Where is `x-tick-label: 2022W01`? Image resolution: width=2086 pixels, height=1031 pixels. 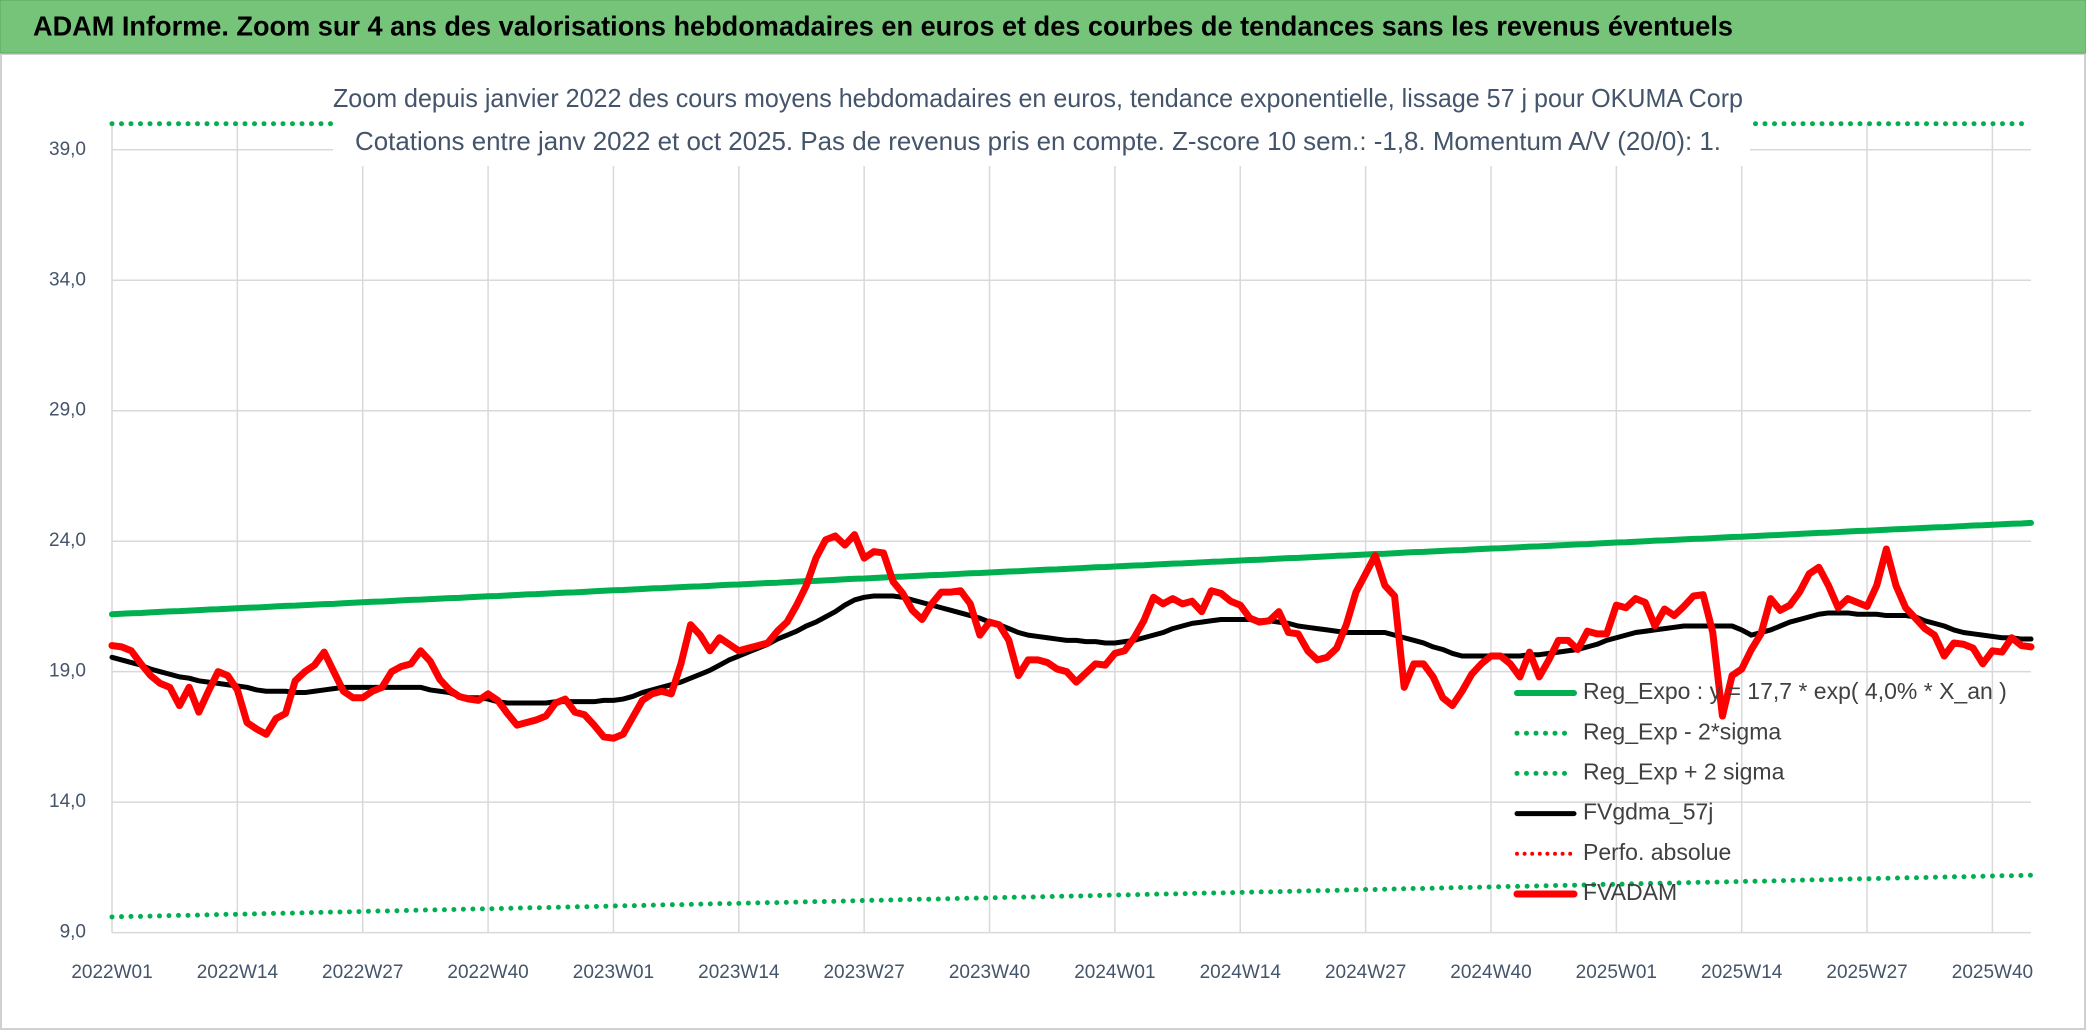 x-tick-label: 2022W01 is located at coordinates (111, 972).